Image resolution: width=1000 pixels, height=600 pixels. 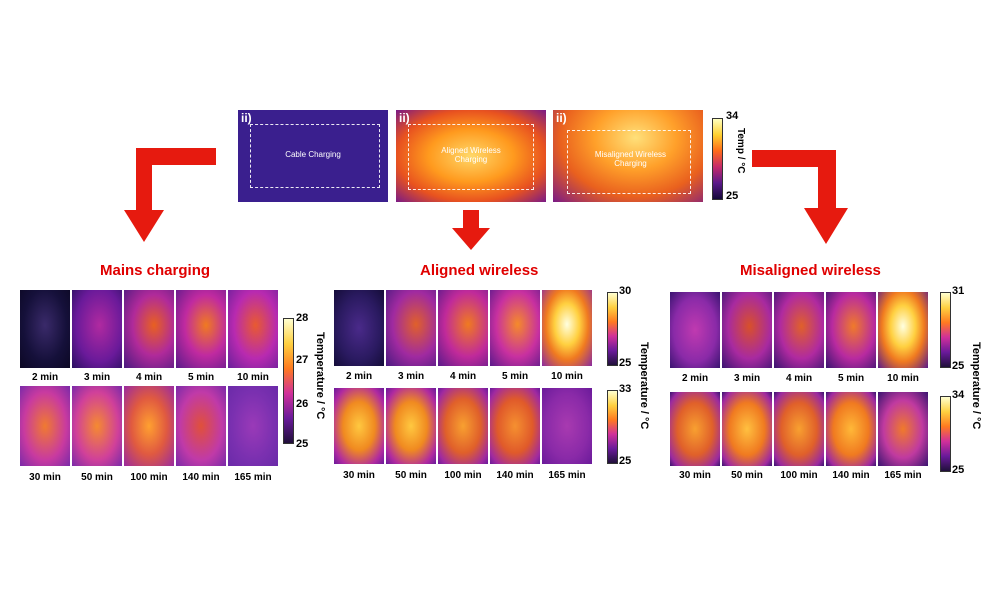 I want to click on center-arrow-icon, so click(x=471, y=230).